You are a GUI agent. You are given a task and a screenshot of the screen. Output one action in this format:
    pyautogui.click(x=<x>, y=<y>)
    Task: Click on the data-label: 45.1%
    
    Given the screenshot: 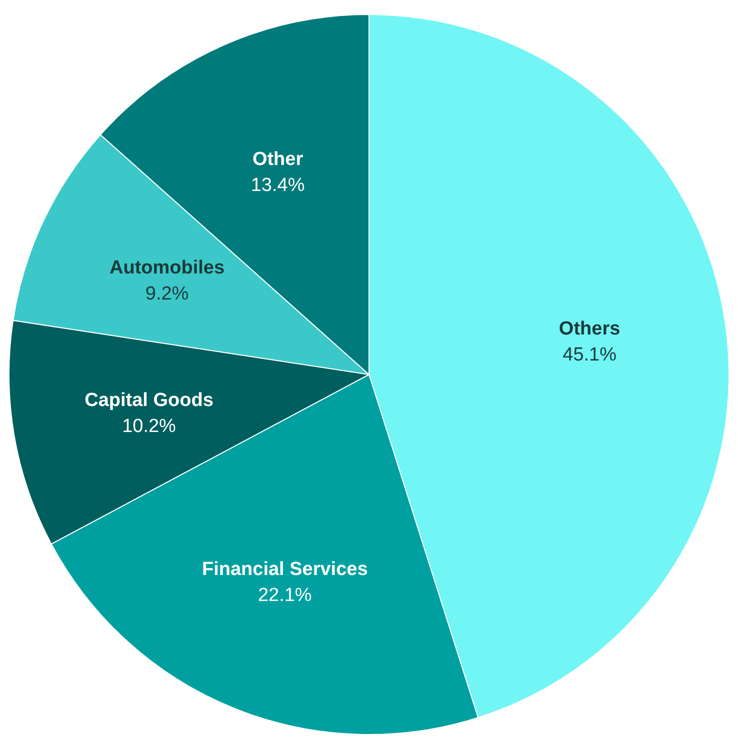 What is the action you would take?
    pyautogui.click(x=589, y=355)
    